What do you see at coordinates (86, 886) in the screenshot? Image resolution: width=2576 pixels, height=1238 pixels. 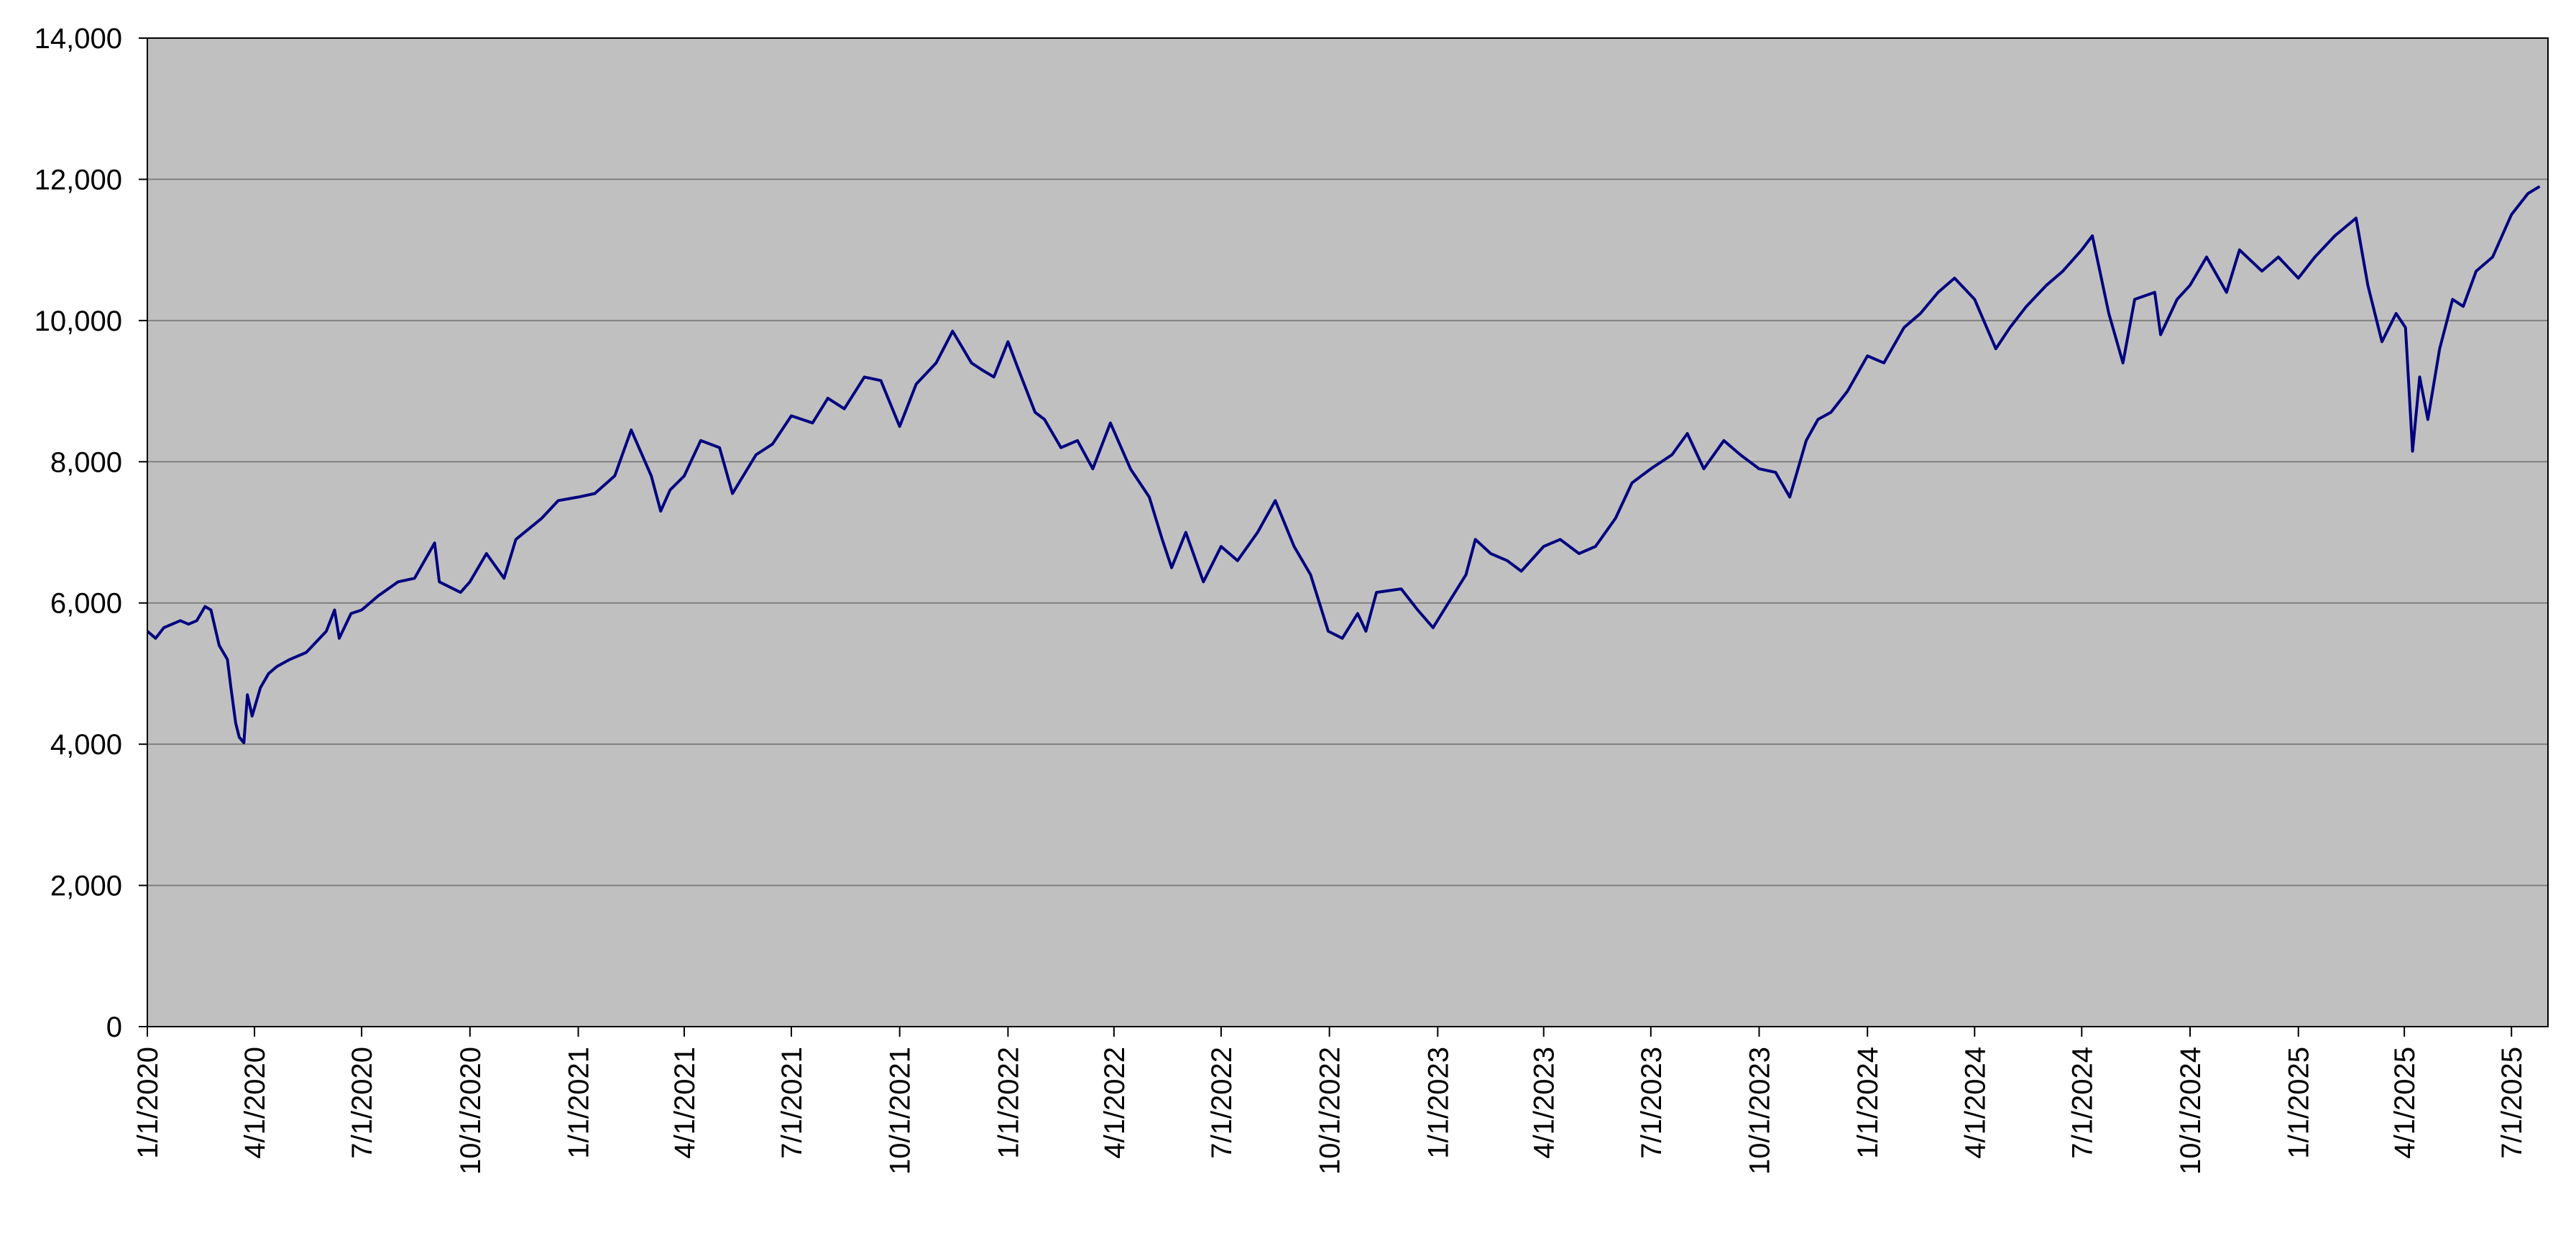 I see `y-tick-label: 2,000` at bounding box center [86, 886].